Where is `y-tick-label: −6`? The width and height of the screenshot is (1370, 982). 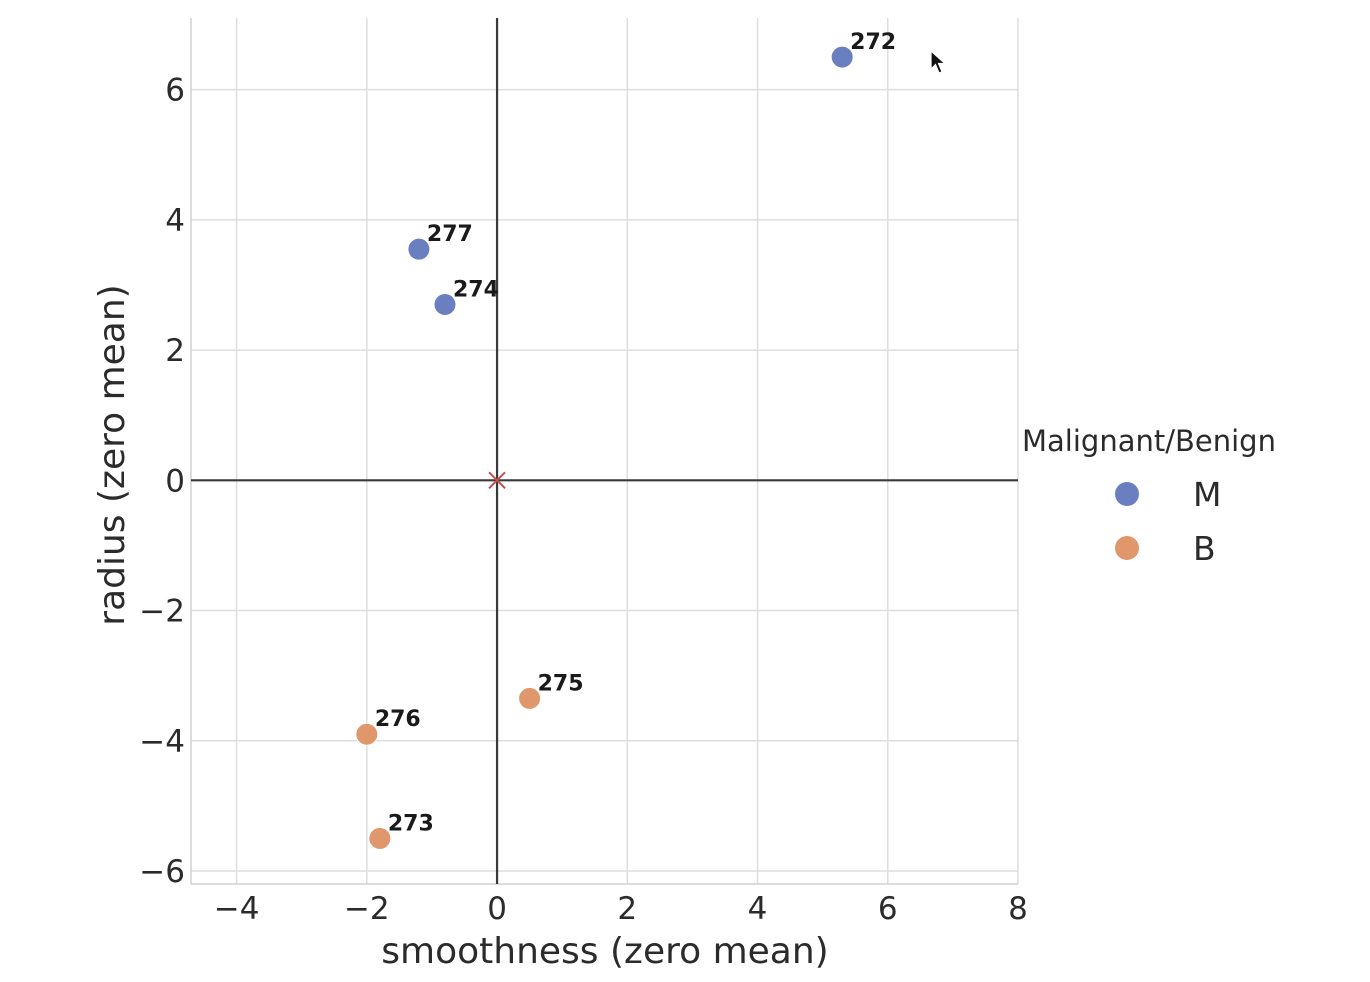 y-tick-label: −6 is located at coordinates (162, 872).